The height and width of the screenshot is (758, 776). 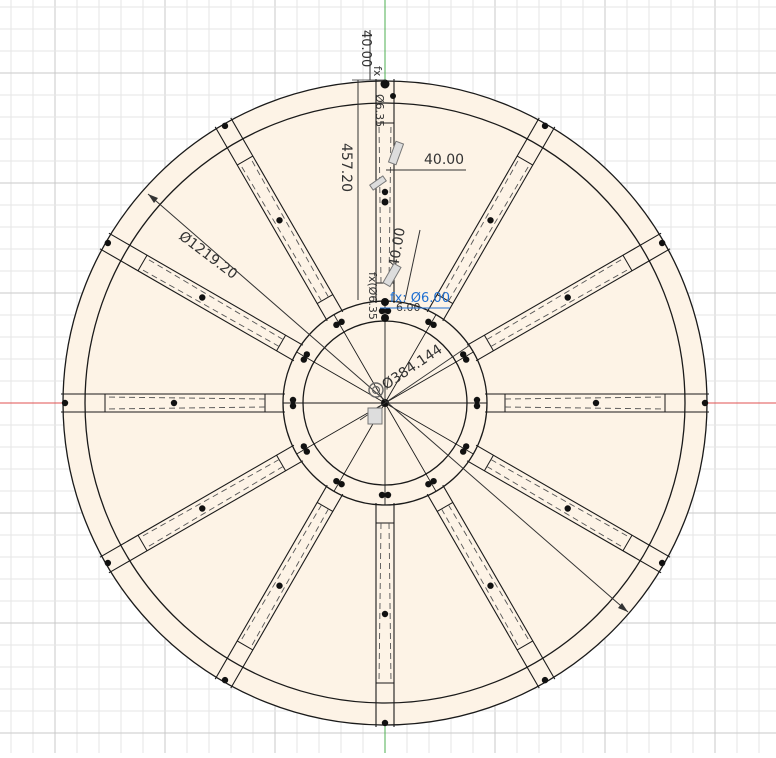 I want to click on parallel-constraint-icon, so click(x=396, y=153).